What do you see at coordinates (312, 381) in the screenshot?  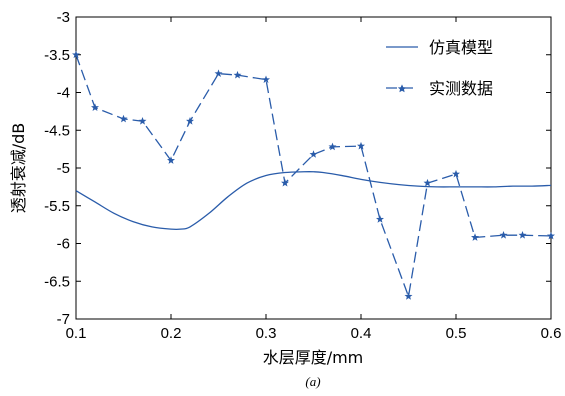 I see `caption: (a)` at bounding box center [312, 381].